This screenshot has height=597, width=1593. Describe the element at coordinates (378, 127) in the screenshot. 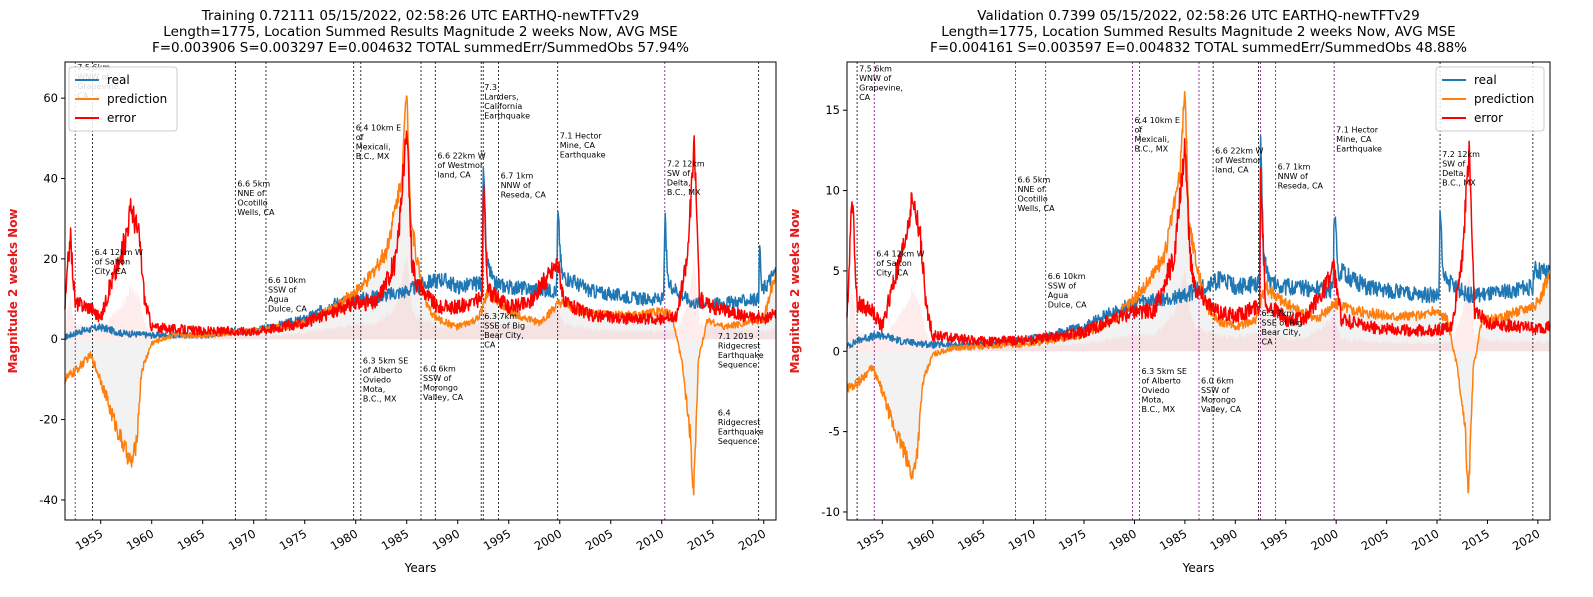

I see `event-annotation-line: 6.4 10km E` at that location.